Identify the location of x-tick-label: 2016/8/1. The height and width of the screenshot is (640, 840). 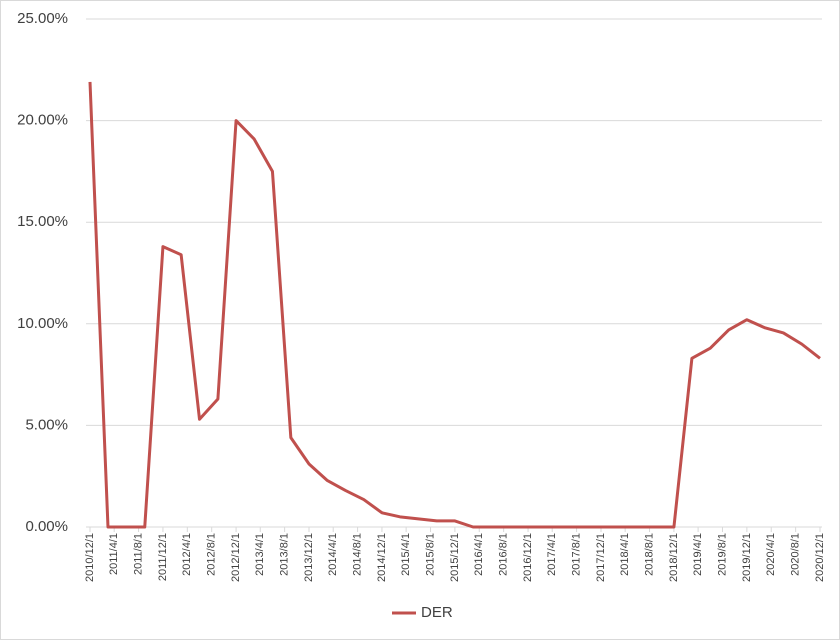
(504, 554).